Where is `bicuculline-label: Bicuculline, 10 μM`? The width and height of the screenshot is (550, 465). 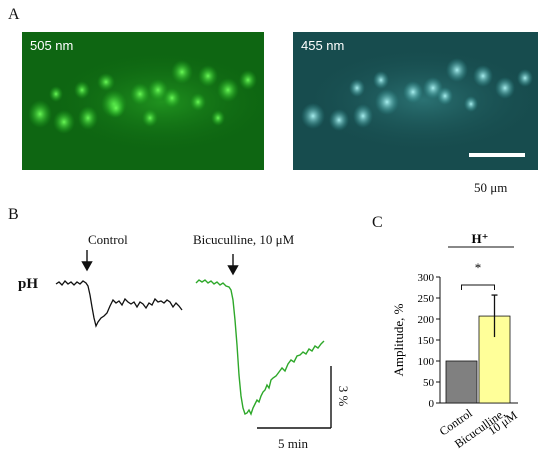
bicuculline-label: Bicuculline, 10 μM is located at coordinates (244, 239).